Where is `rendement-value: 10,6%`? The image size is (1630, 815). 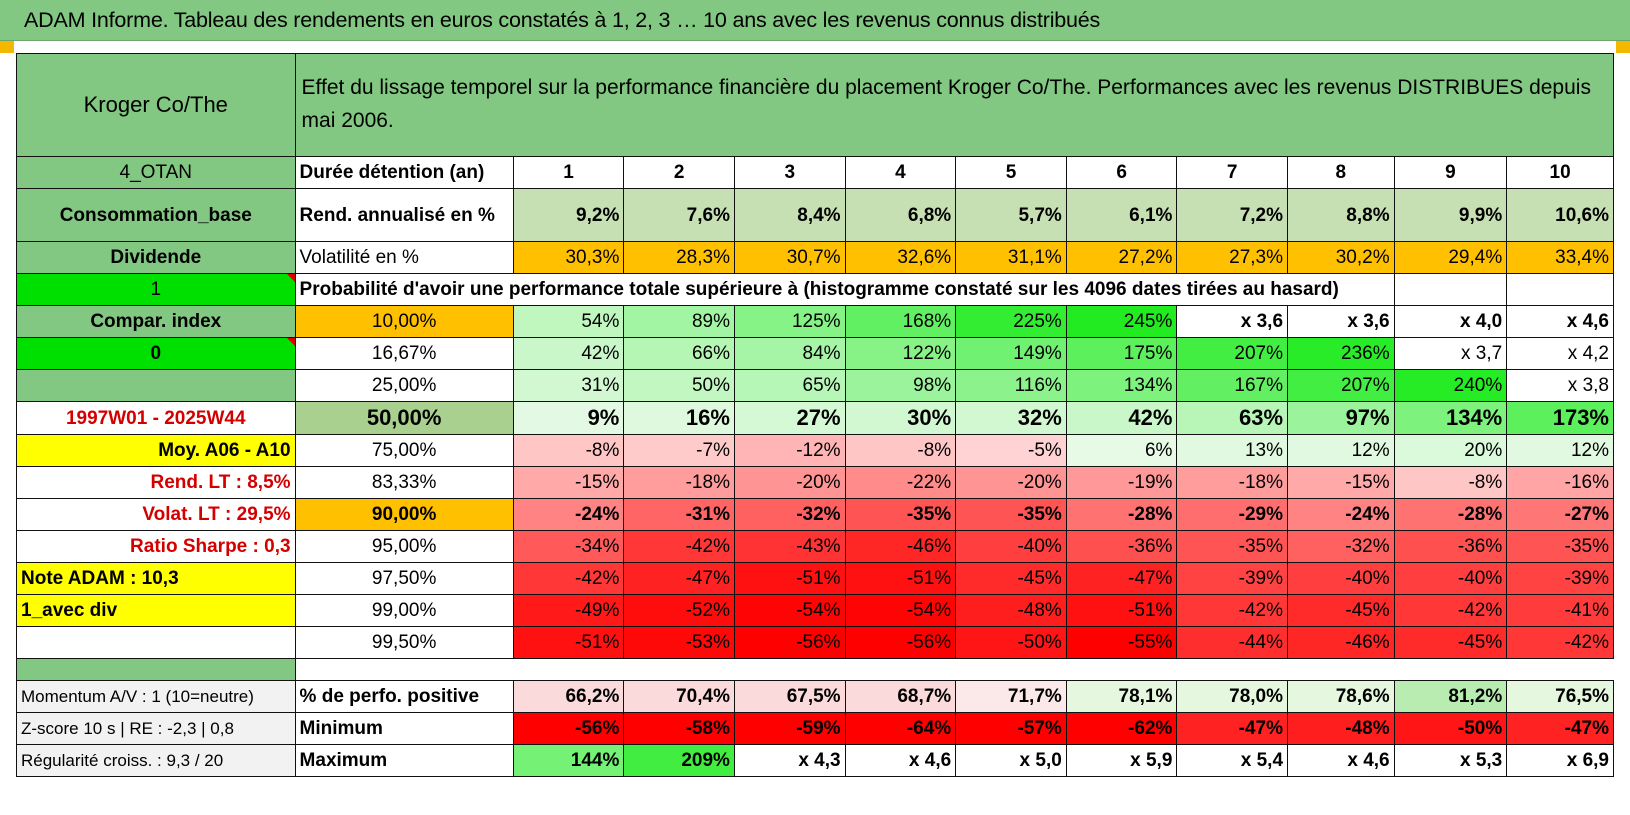
rendement-value: 10,6% is located at coordinates (1560, 215).